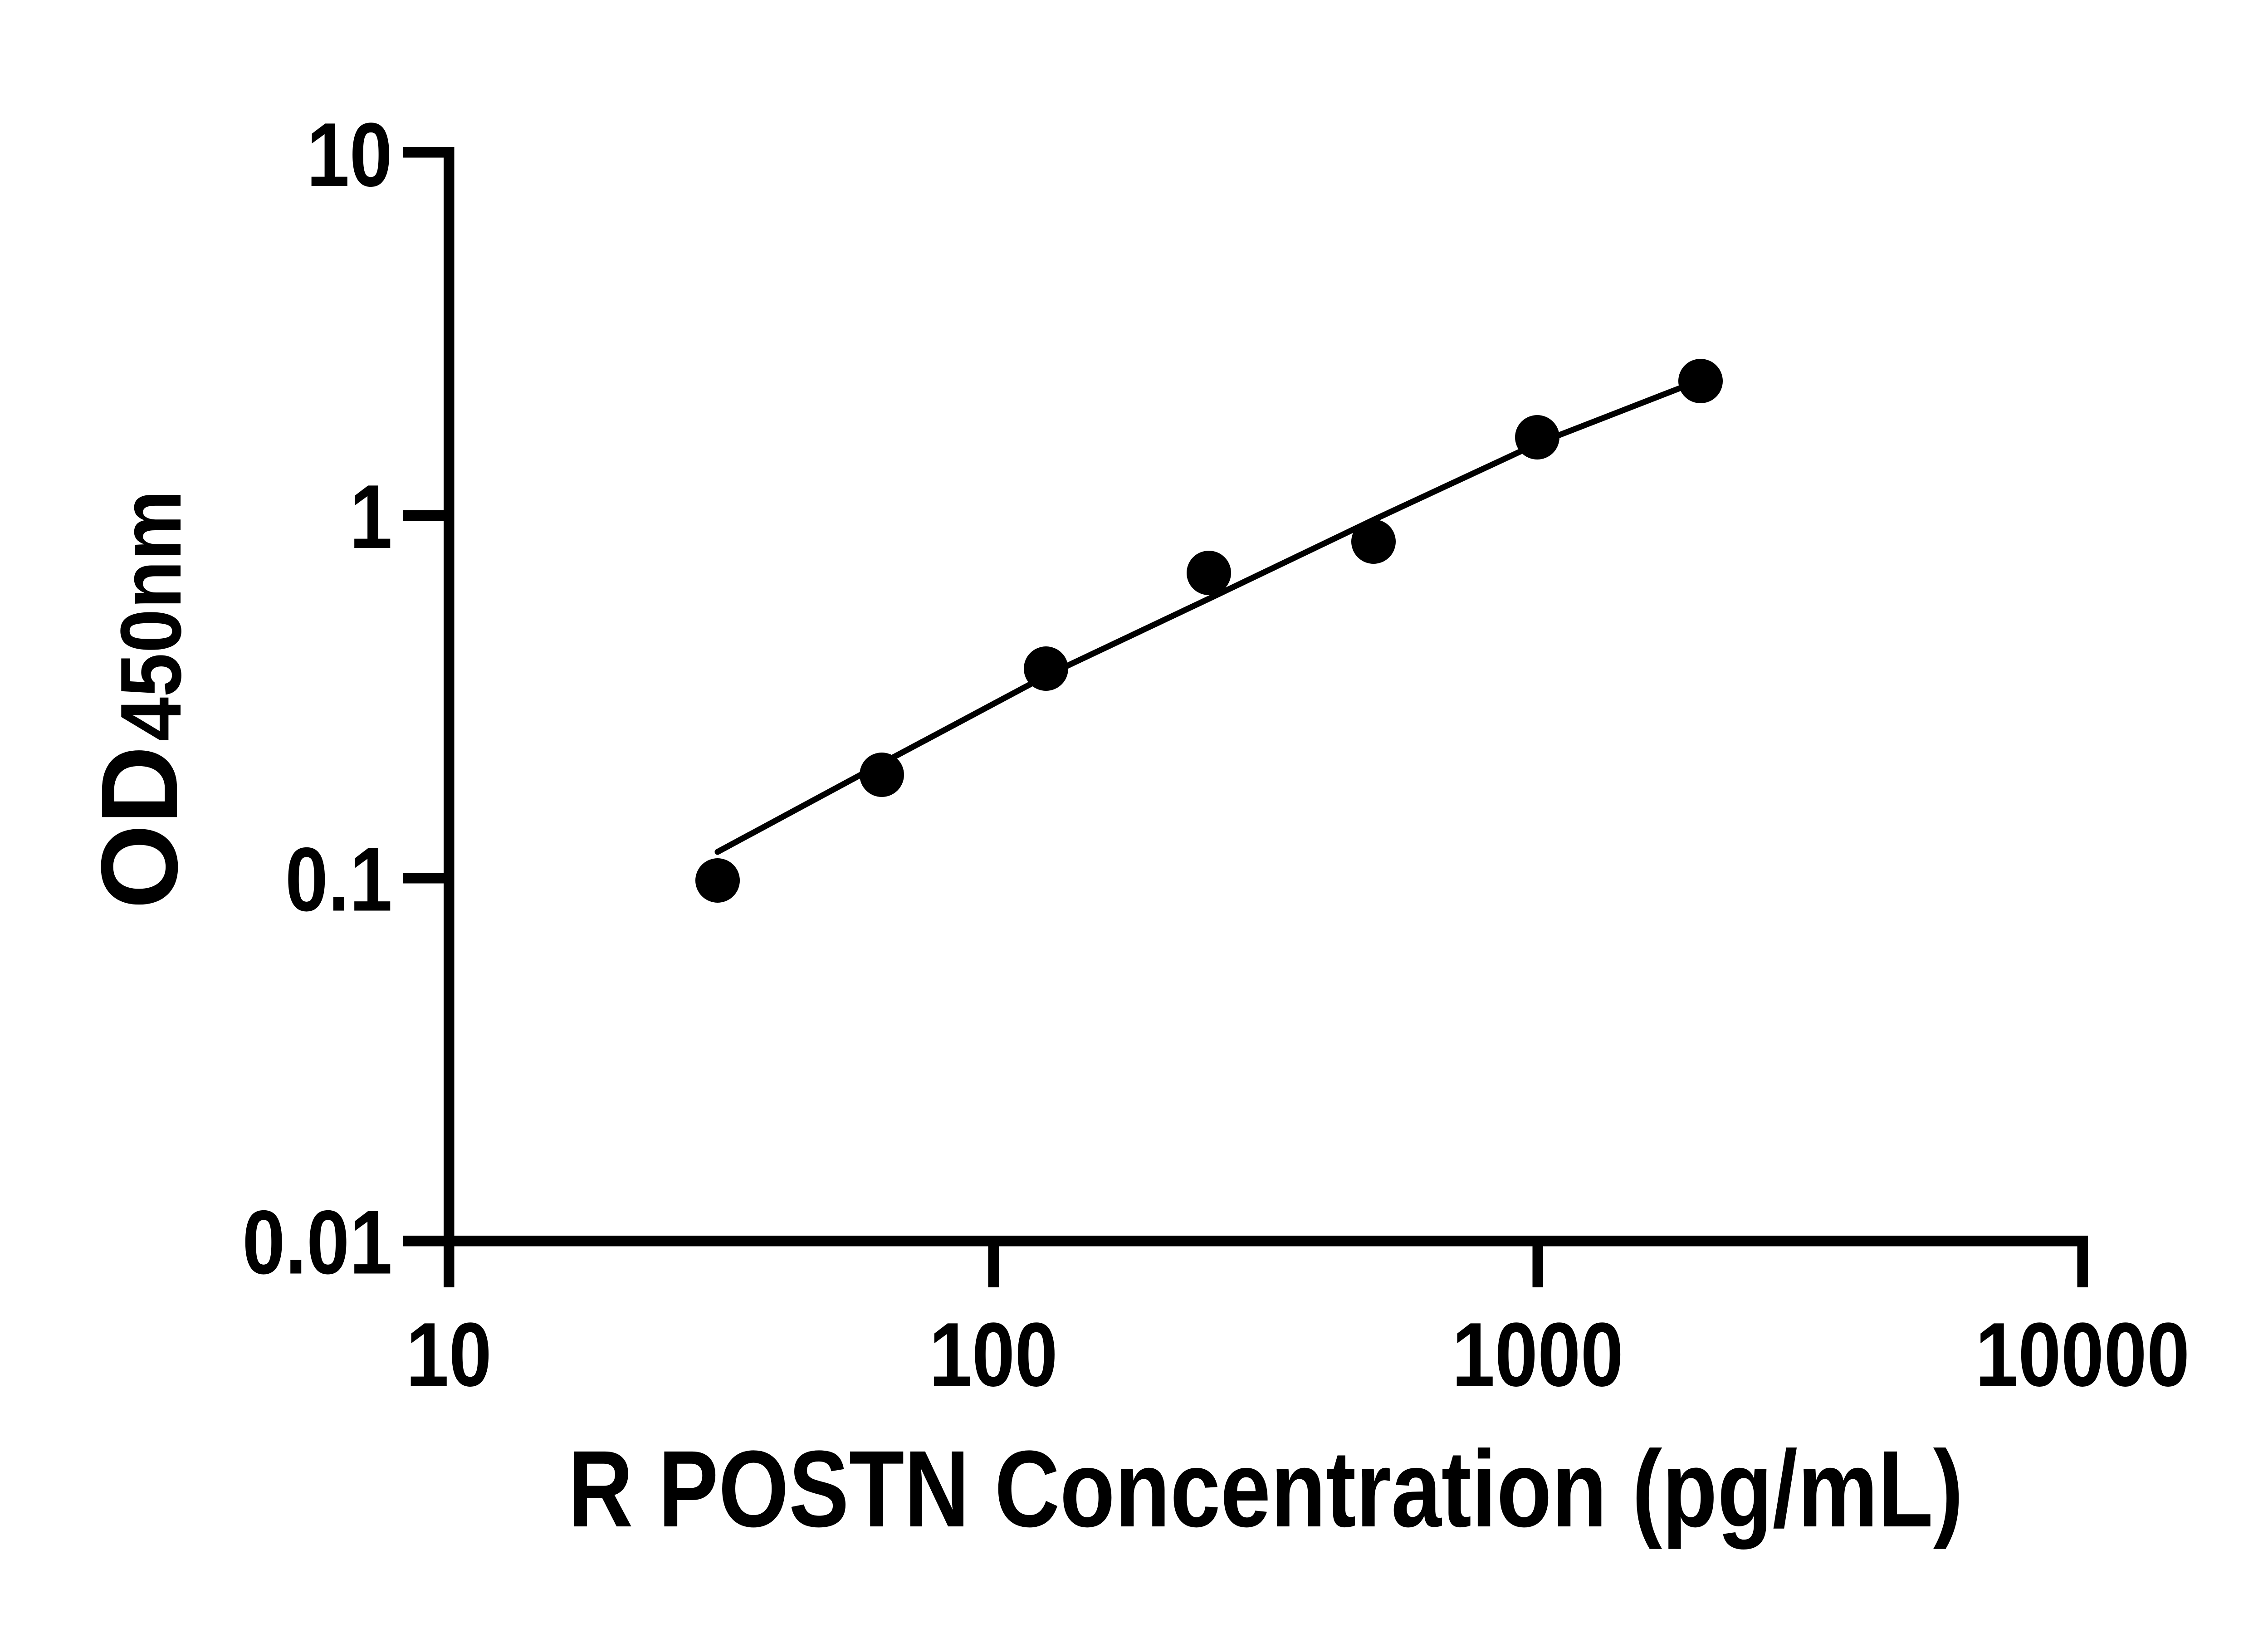  What do you see at coordinates (139, 827) in the screenshot?
I see `svg-text: OD` at bounding box center [139, 827].